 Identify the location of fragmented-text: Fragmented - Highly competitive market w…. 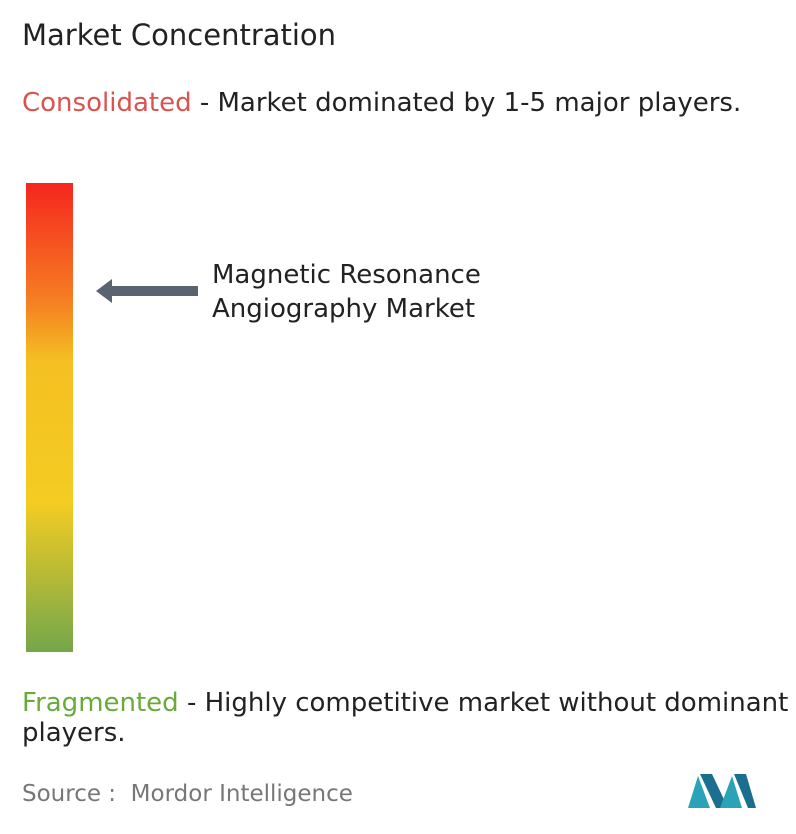
(407, 718).